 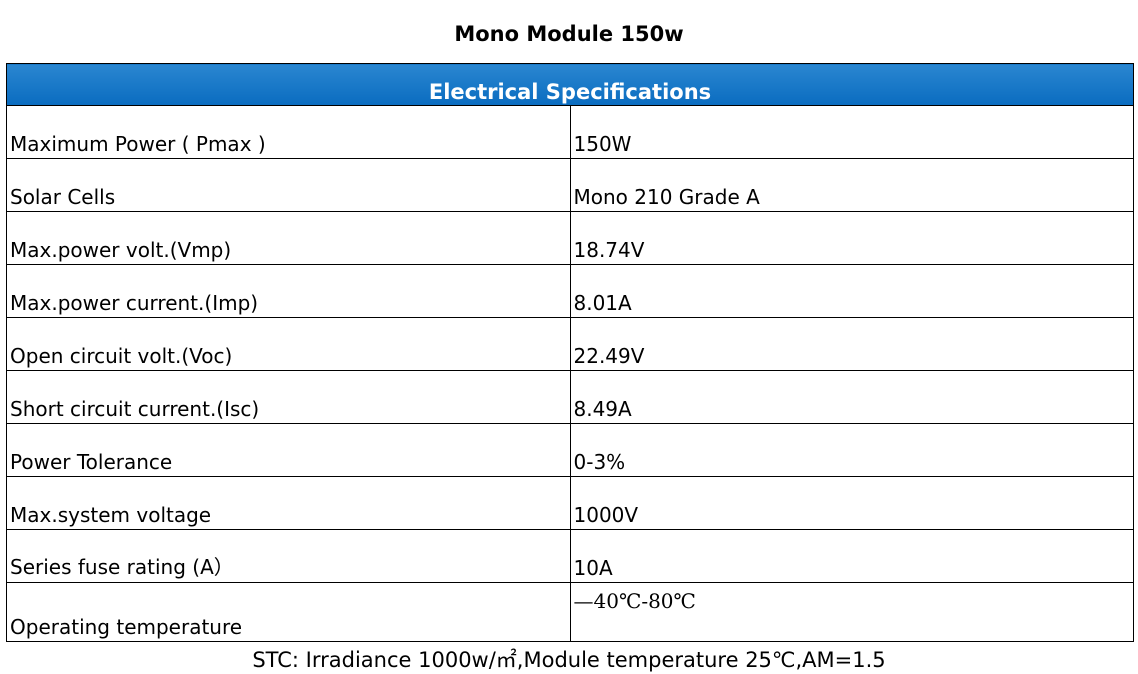 I want to click on spec-label: Max.power volt.(Vmp), so click(x=288, y=238).